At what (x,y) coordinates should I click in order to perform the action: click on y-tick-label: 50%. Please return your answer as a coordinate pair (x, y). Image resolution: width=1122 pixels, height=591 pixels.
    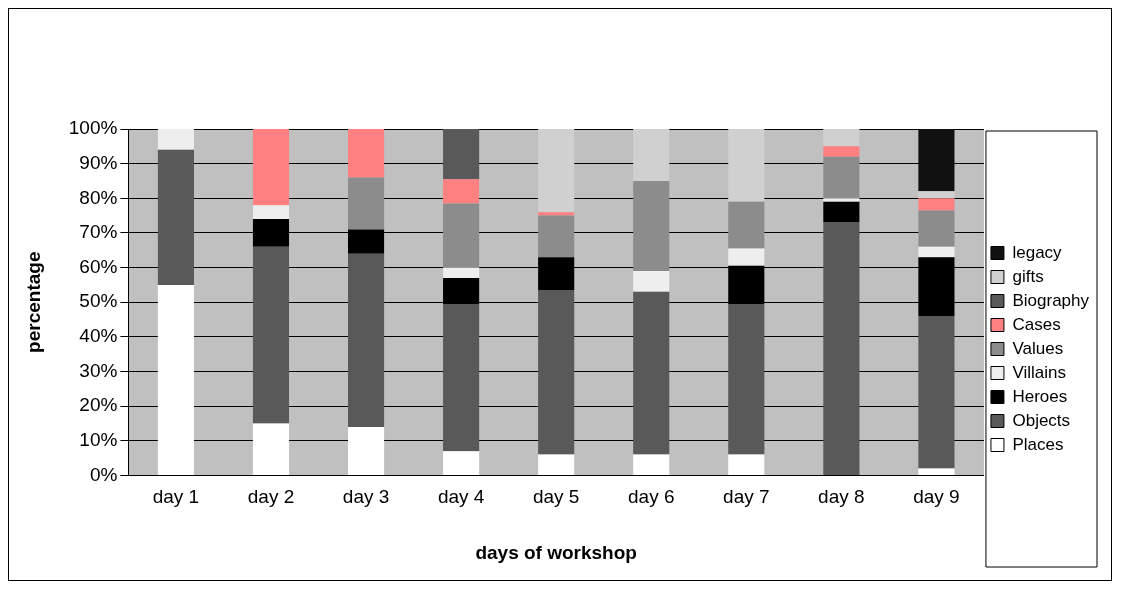
    Looking at the image, I should click on (98, 301).